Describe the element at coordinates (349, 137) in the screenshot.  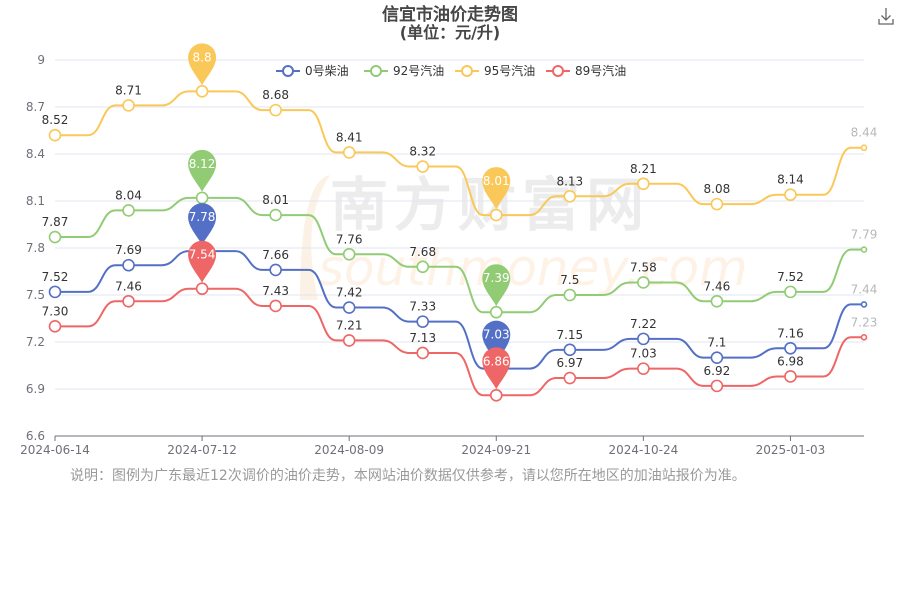
I see `data-label: 8.41` at that location.